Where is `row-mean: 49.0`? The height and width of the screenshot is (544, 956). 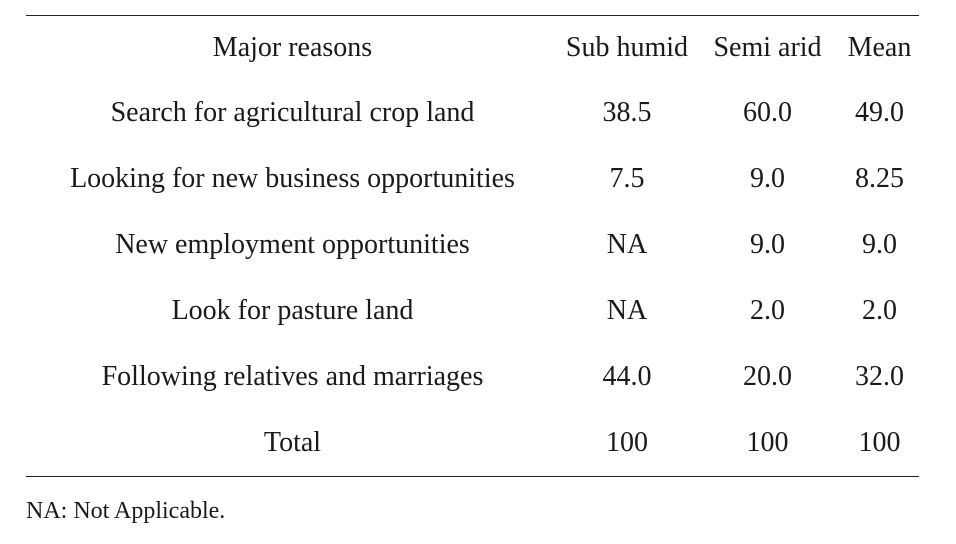
row-mean: 49.0 is located at coordinates (879, 112).